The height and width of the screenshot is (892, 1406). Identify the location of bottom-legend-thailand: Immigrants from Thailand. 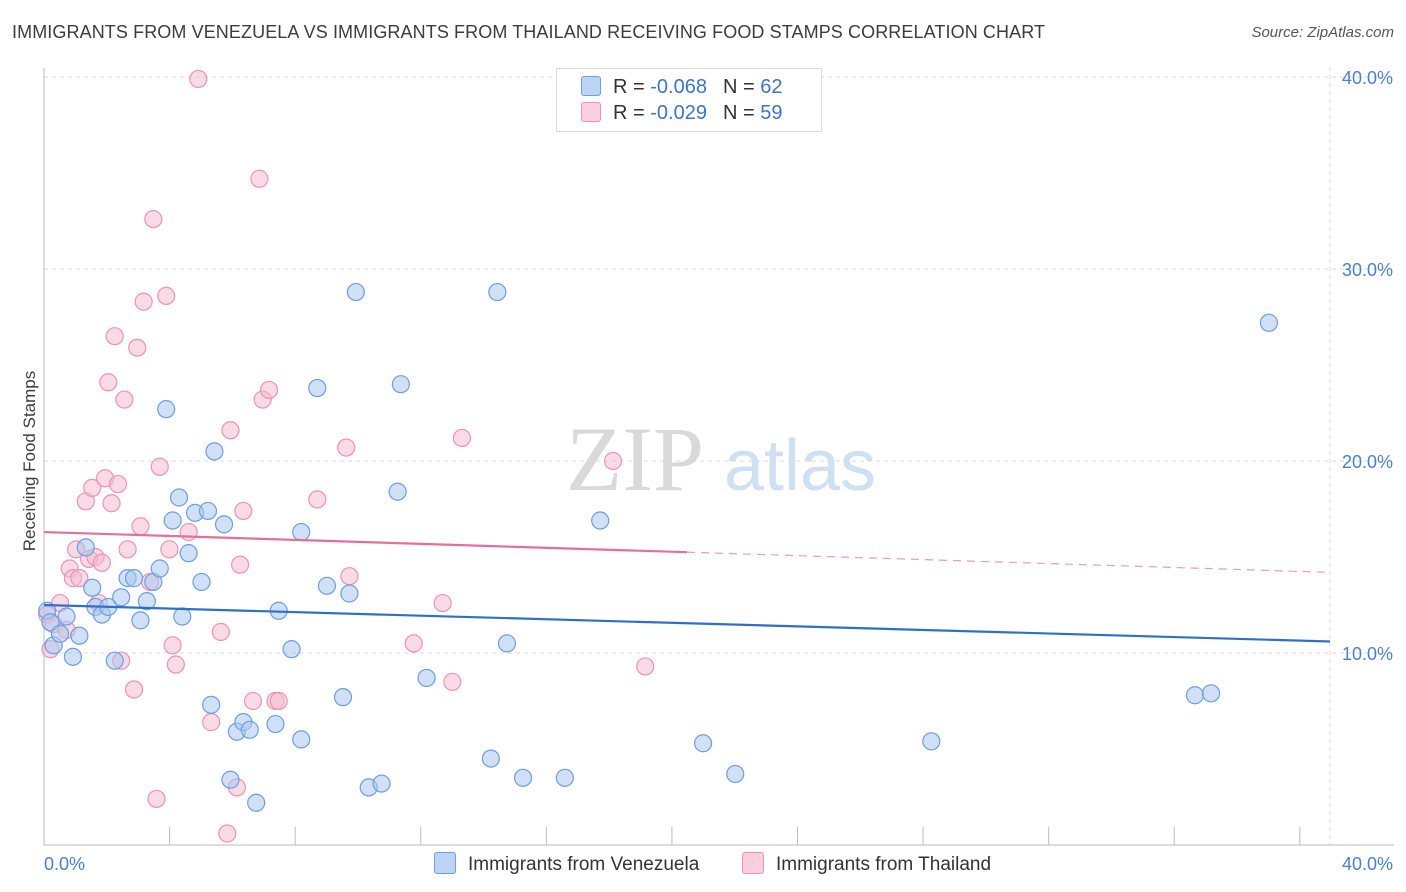
(866, 864).